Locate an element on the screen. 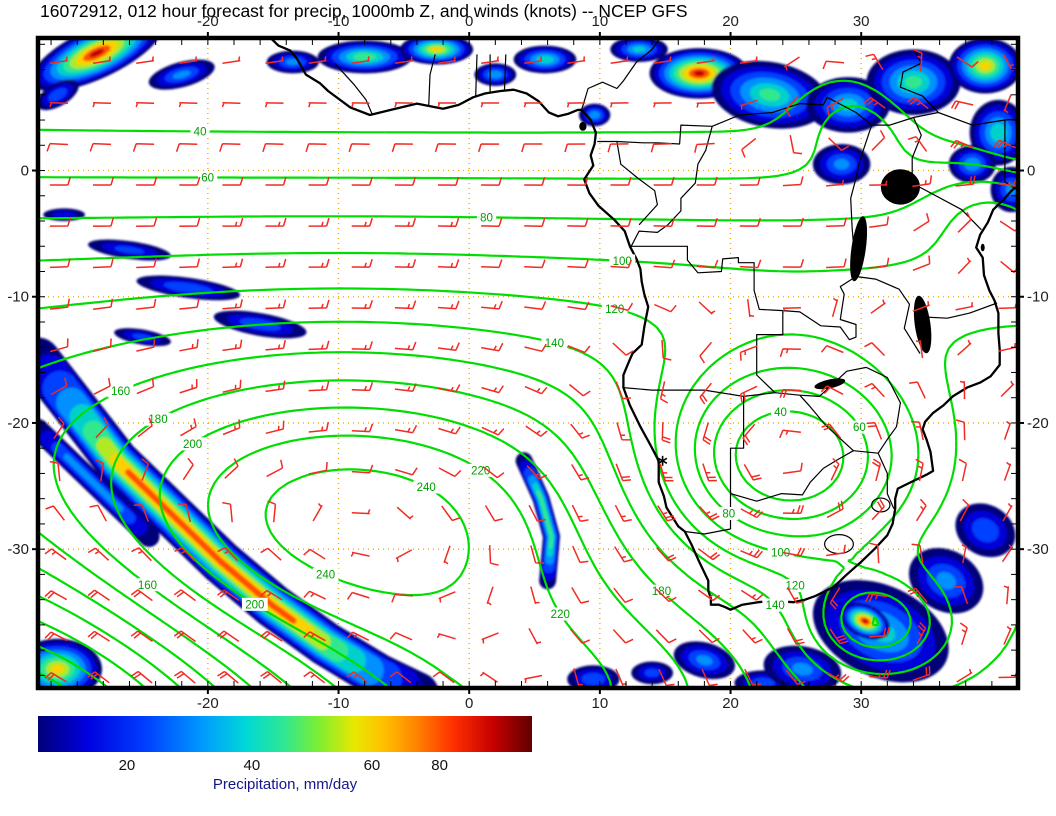 The image size is (1056, 816). lon-label-top: 10 is located at coordinates (600, 21).